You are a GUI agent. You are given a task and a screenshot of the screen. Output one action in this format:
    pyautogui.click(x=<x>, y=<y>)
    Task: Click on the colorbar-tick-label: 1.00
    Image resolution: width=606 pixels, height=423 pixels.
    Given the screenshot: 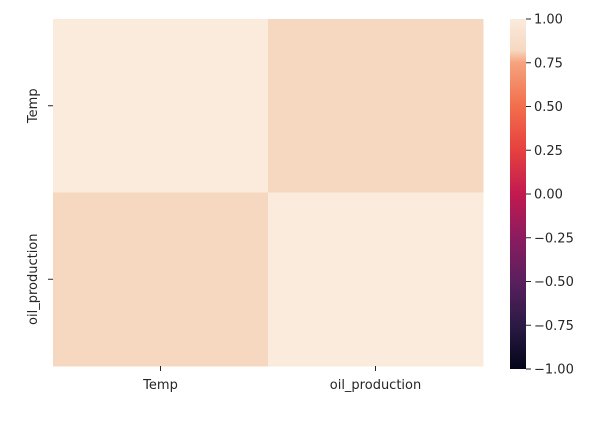 What is the action you would take?
    pyautogui.click(x=548, y=20)
    